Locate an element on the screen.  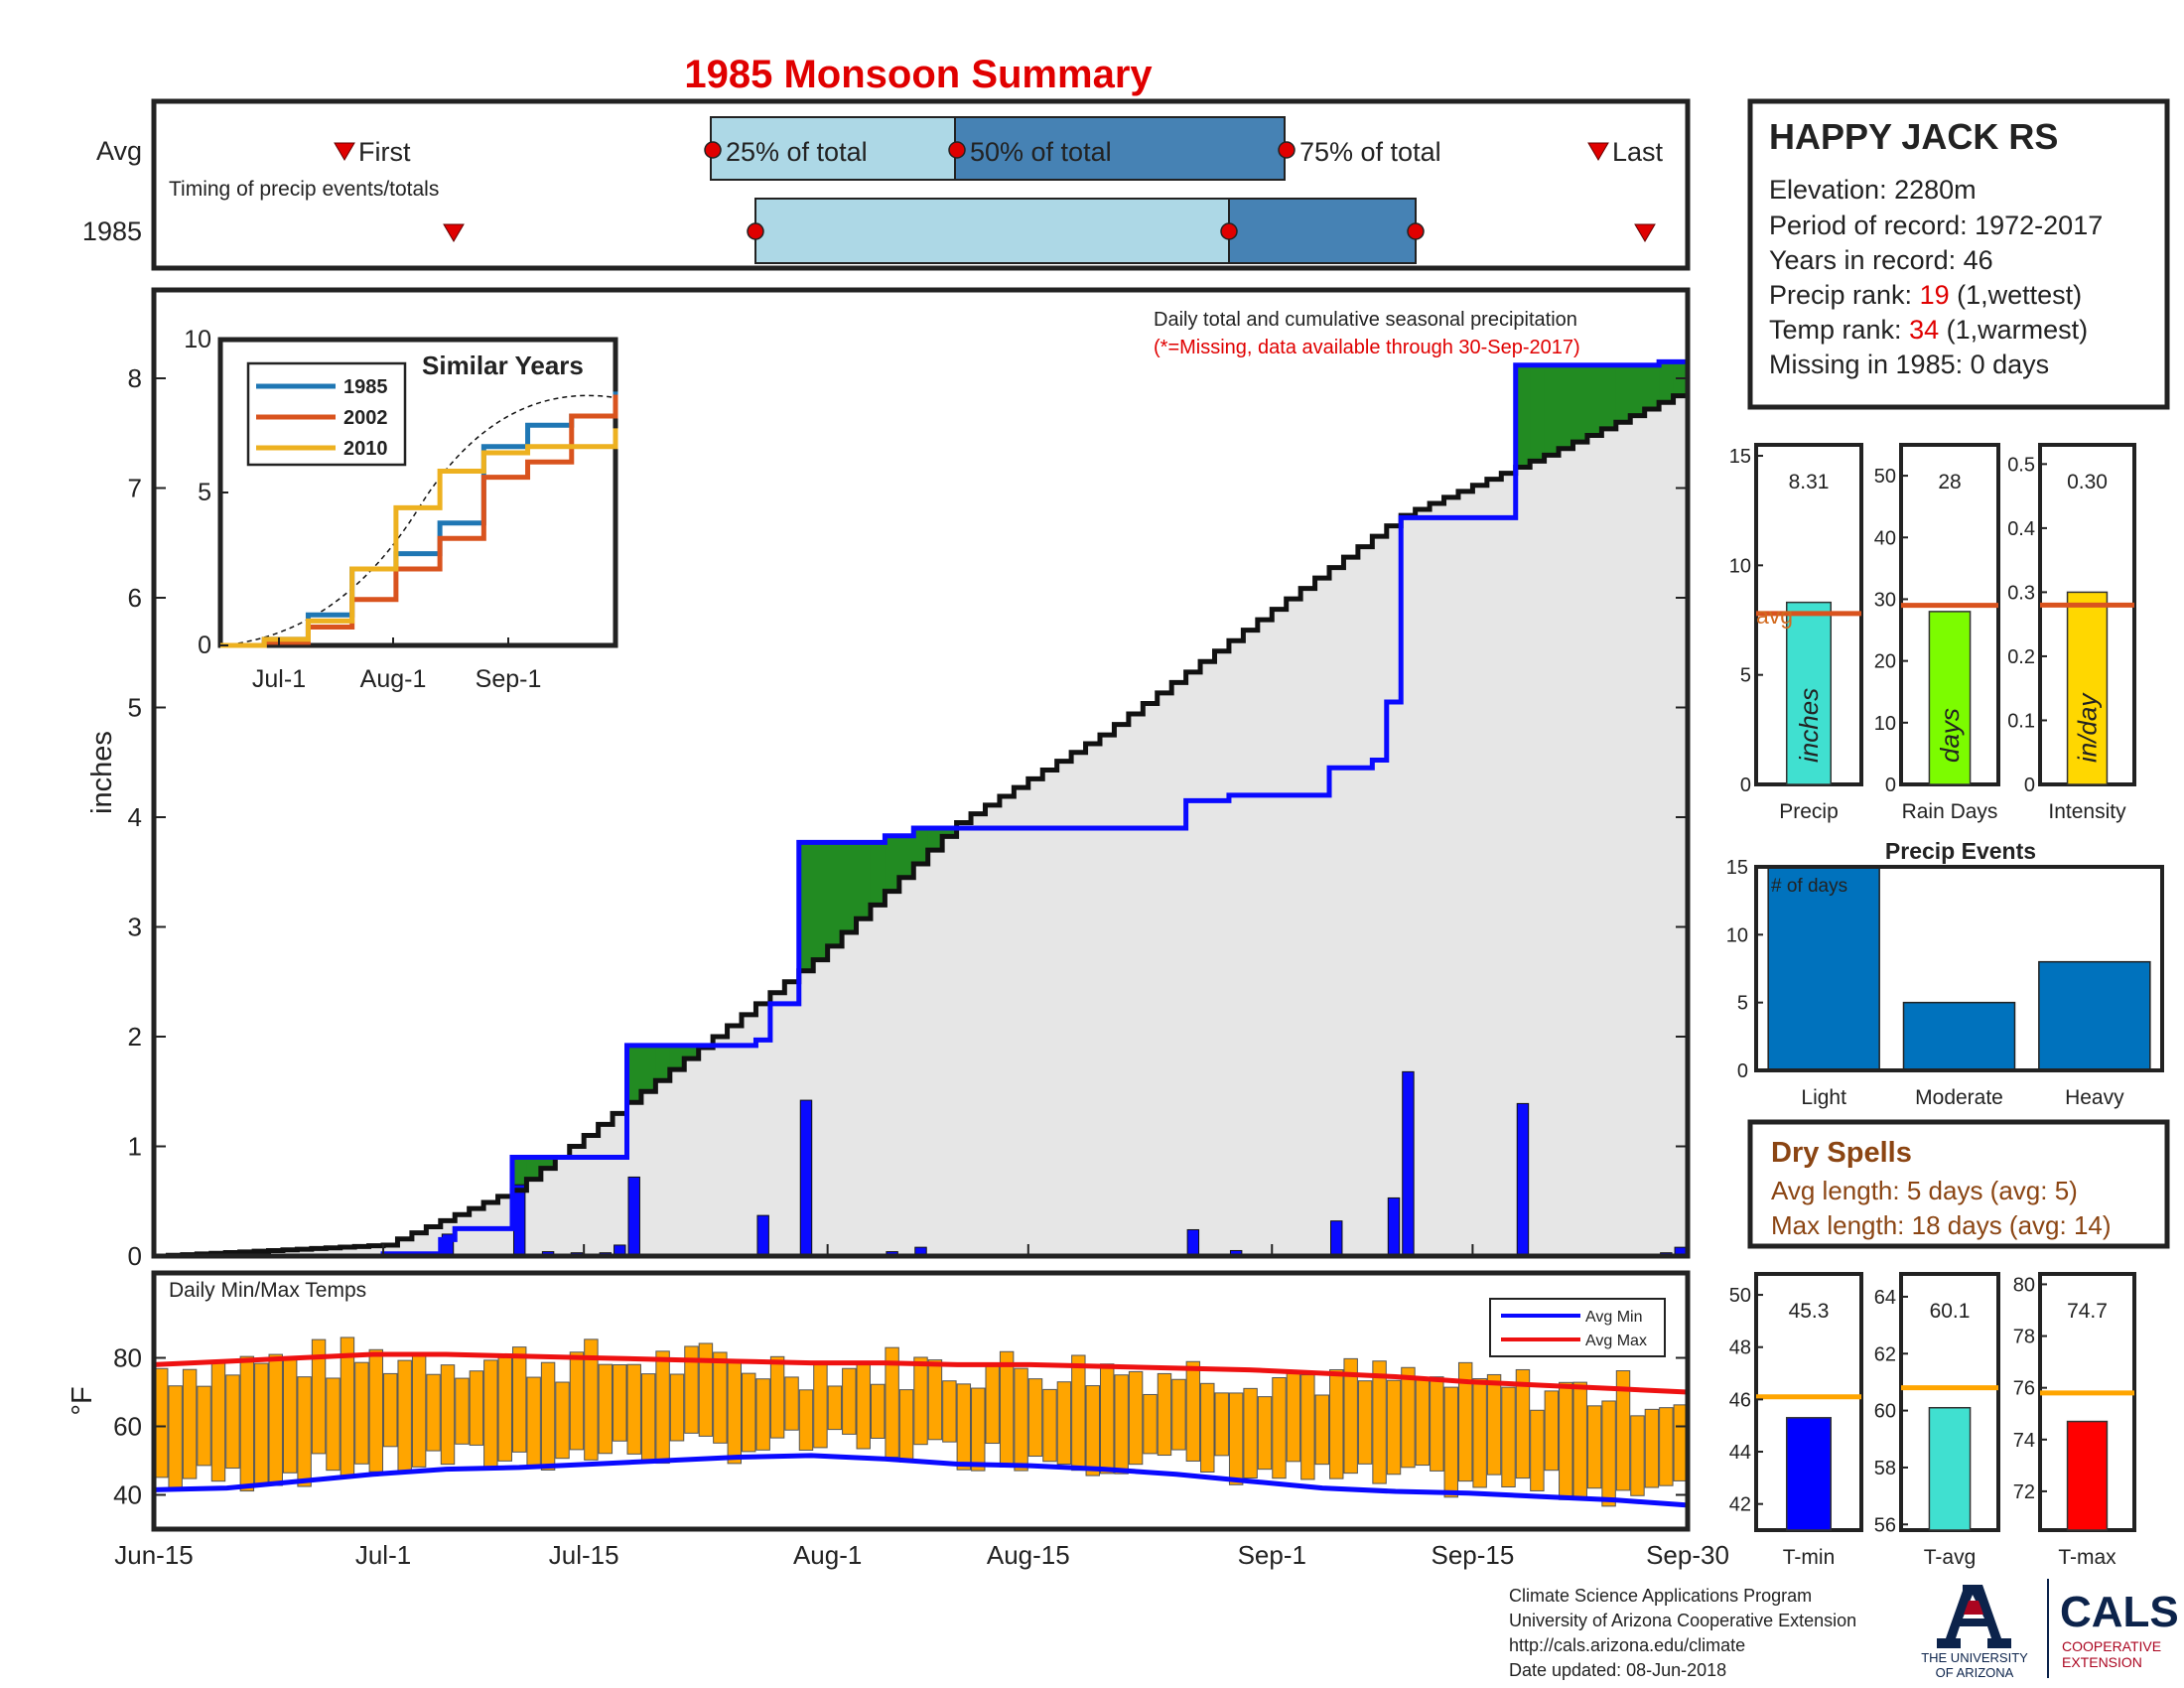
footer-line3: http://cals.arizona.edu/climate is located at coordinates (1627, 1645).